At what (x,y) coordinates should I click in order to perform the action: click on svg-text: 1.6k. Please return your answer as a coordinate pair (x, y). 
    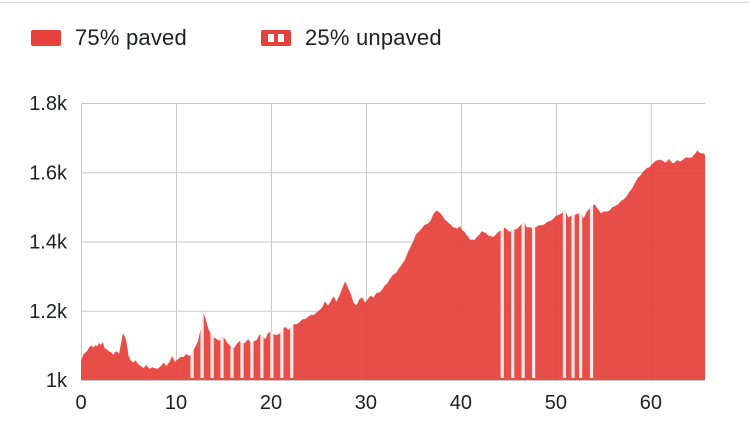
    Looking at the image, I should click on (48, 173).